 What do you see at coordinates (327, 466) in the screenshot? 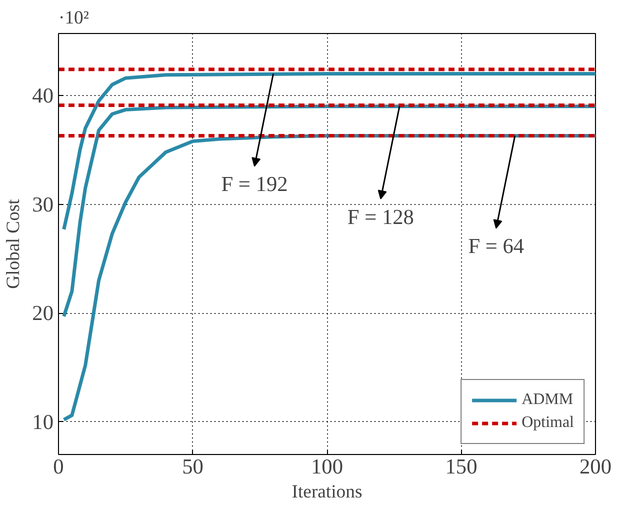
I see `x-tick-label: 100` at bounding box center [327, 466].